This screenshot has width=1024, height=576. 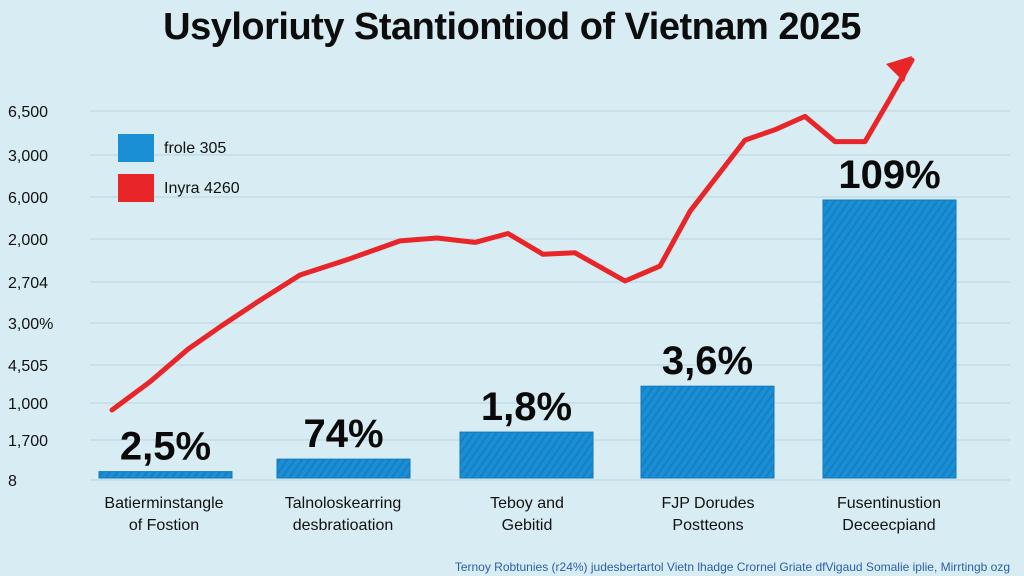 What do you see at coordinates (707, 361) in the screenshot?
I see `bar-data-label: 3,6%` at bounding box center [707, 361].